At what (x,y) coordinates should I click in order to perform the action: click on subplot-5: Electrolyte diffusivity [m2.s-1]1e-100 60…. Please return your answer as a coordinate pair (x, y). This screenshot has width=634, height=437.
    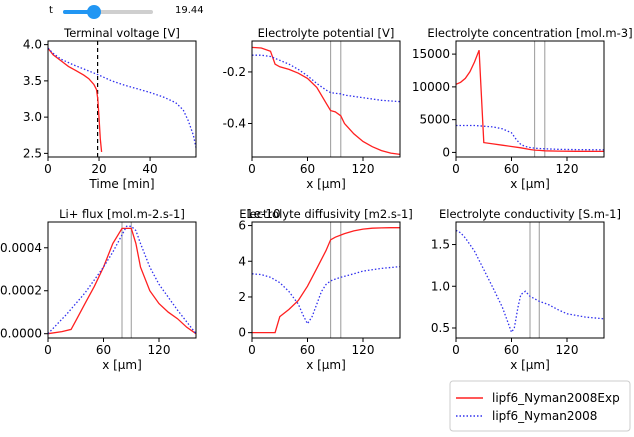
    Looking at the image, I should click on (325, 289).